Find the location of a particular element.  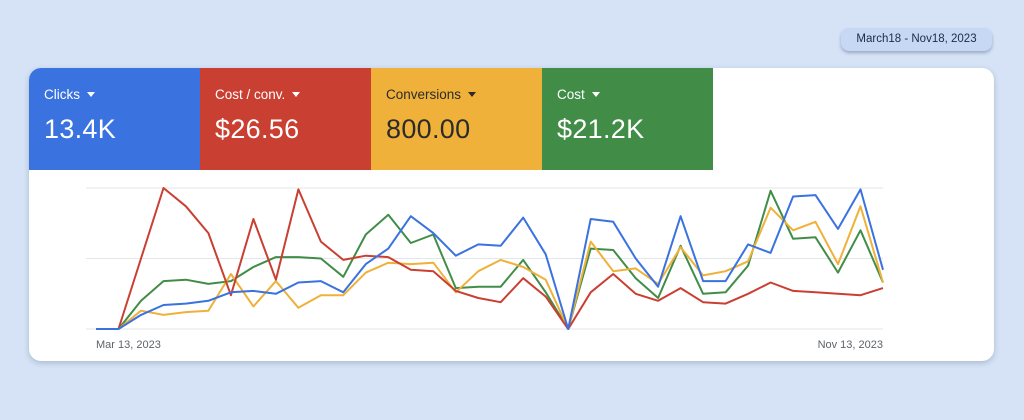

metric-label: Cost / conv. is located at coordinates (250, 94).